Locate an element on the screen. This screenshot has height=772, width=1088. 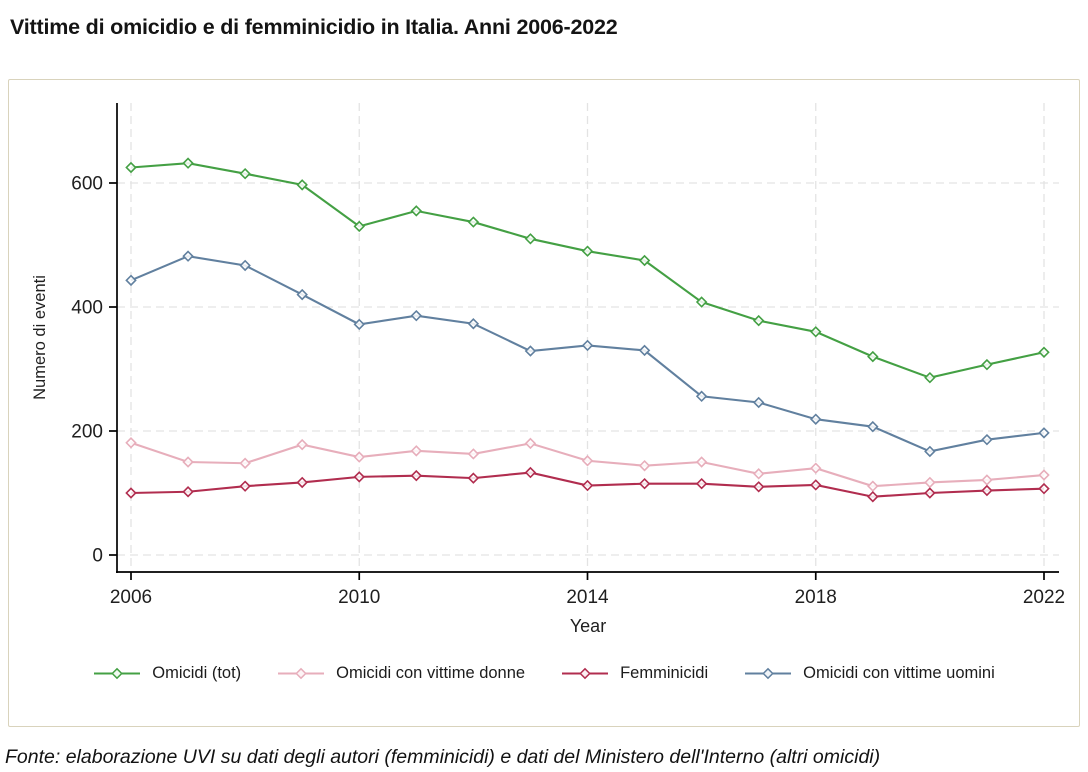
x-tick-label: 2014 is located at coordinates (587, 597).